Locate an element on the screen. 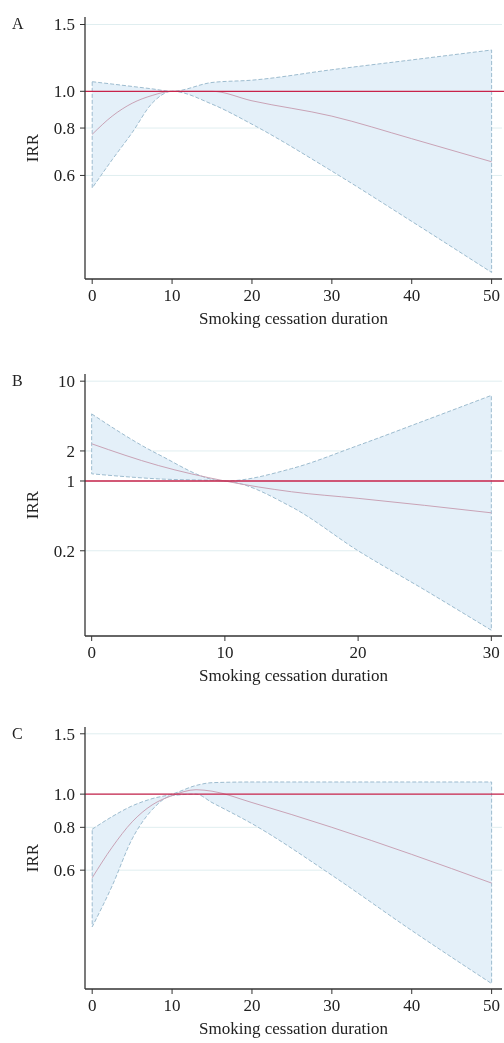 The width and height of the screenshot is (504, 1043). chart-title: C is located at coordinates (17, 733).